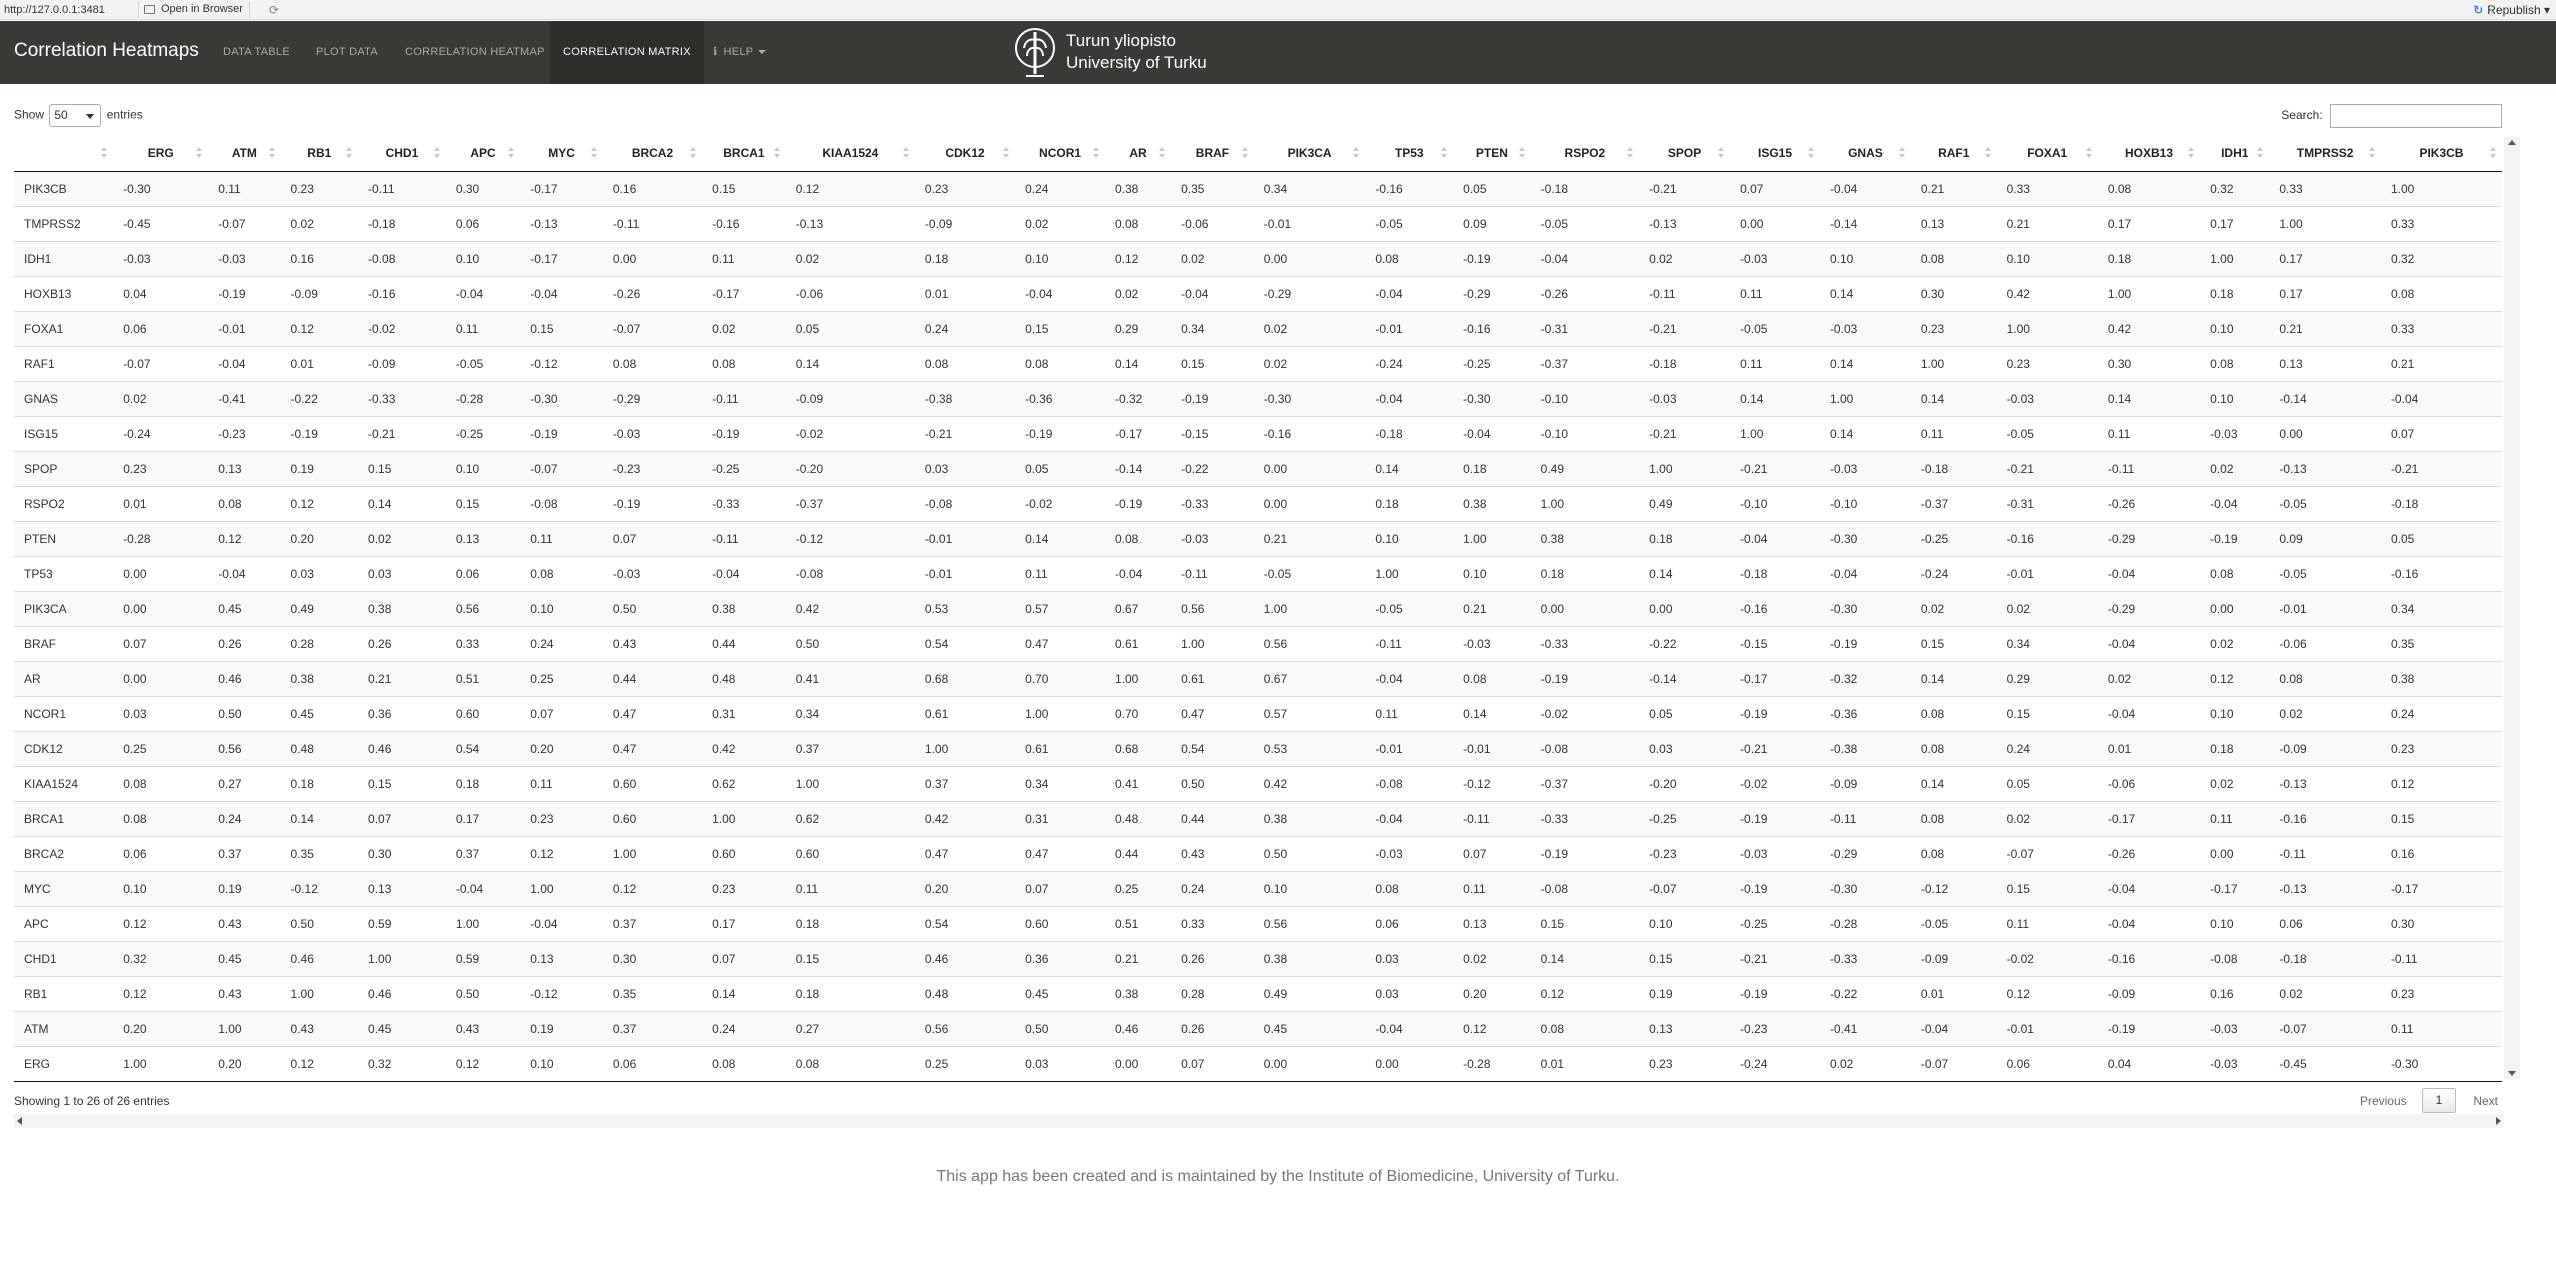  Describe the element at coordinates (850, 153) in the screenshot. I see `column-header-kiaa1524: KIAA1524` at that location.